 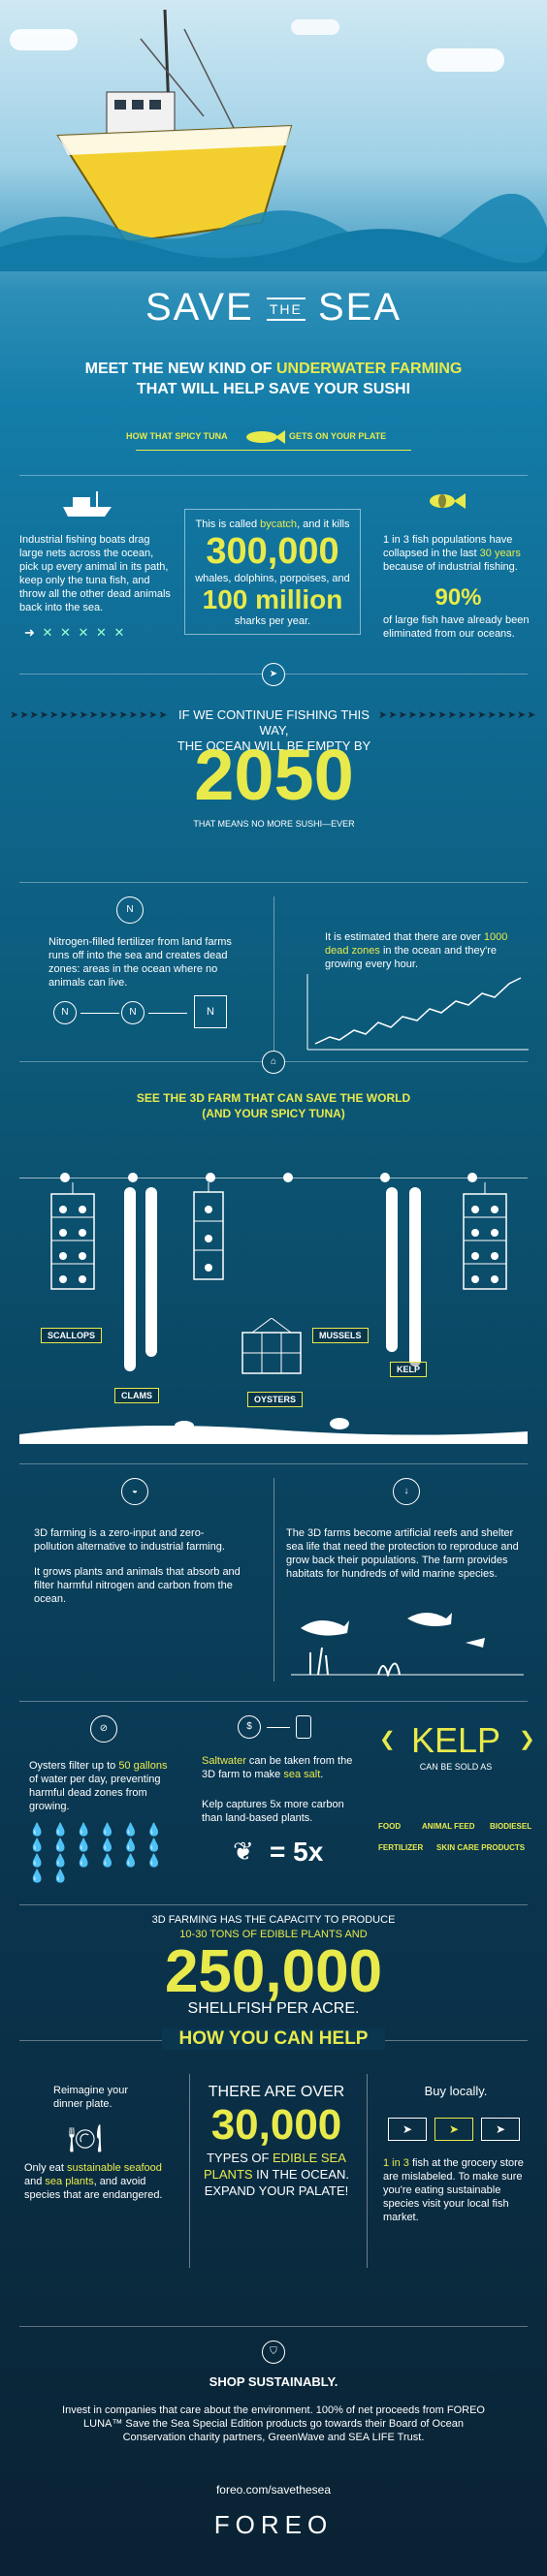 What do you see at coordinates (407, 1645) in the screenshot?
I see `reef-sealife-illustration` at bounding box center [407, 1645].